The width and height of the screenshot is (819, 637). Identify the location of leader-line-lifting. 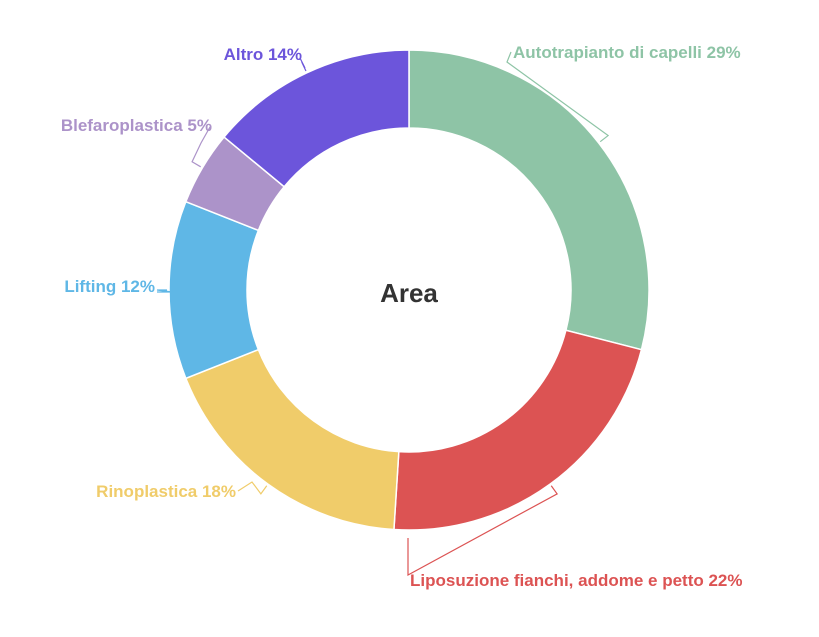
(164, 291).